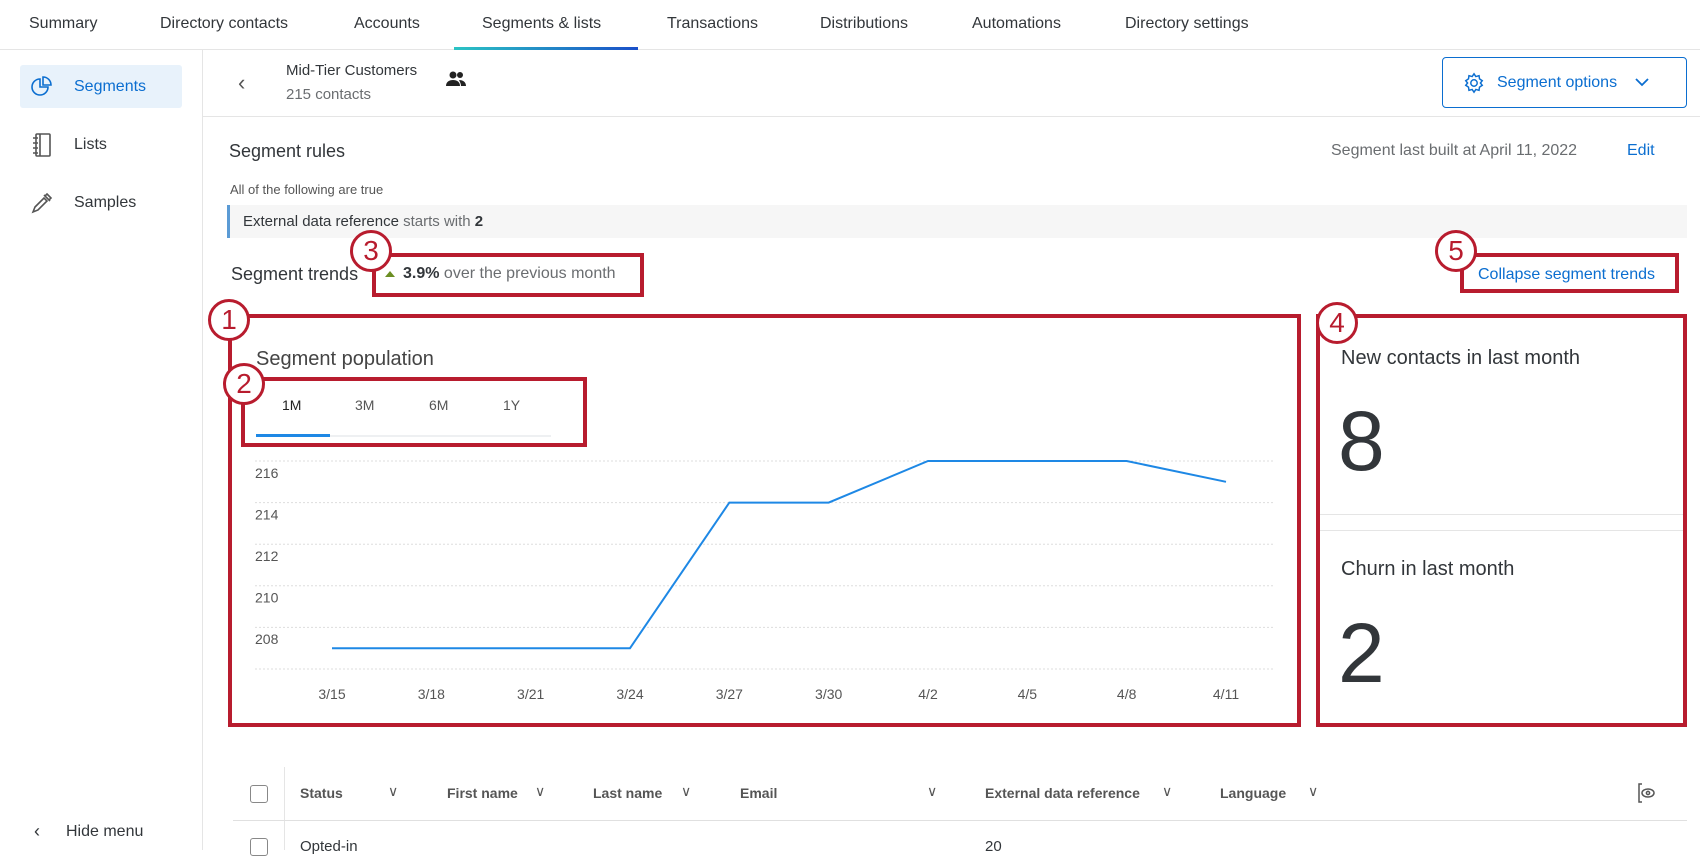 This screenshot has width=1700, height=856. I want to click on rule-row: External data reference starts with 2, so click(957, 221).